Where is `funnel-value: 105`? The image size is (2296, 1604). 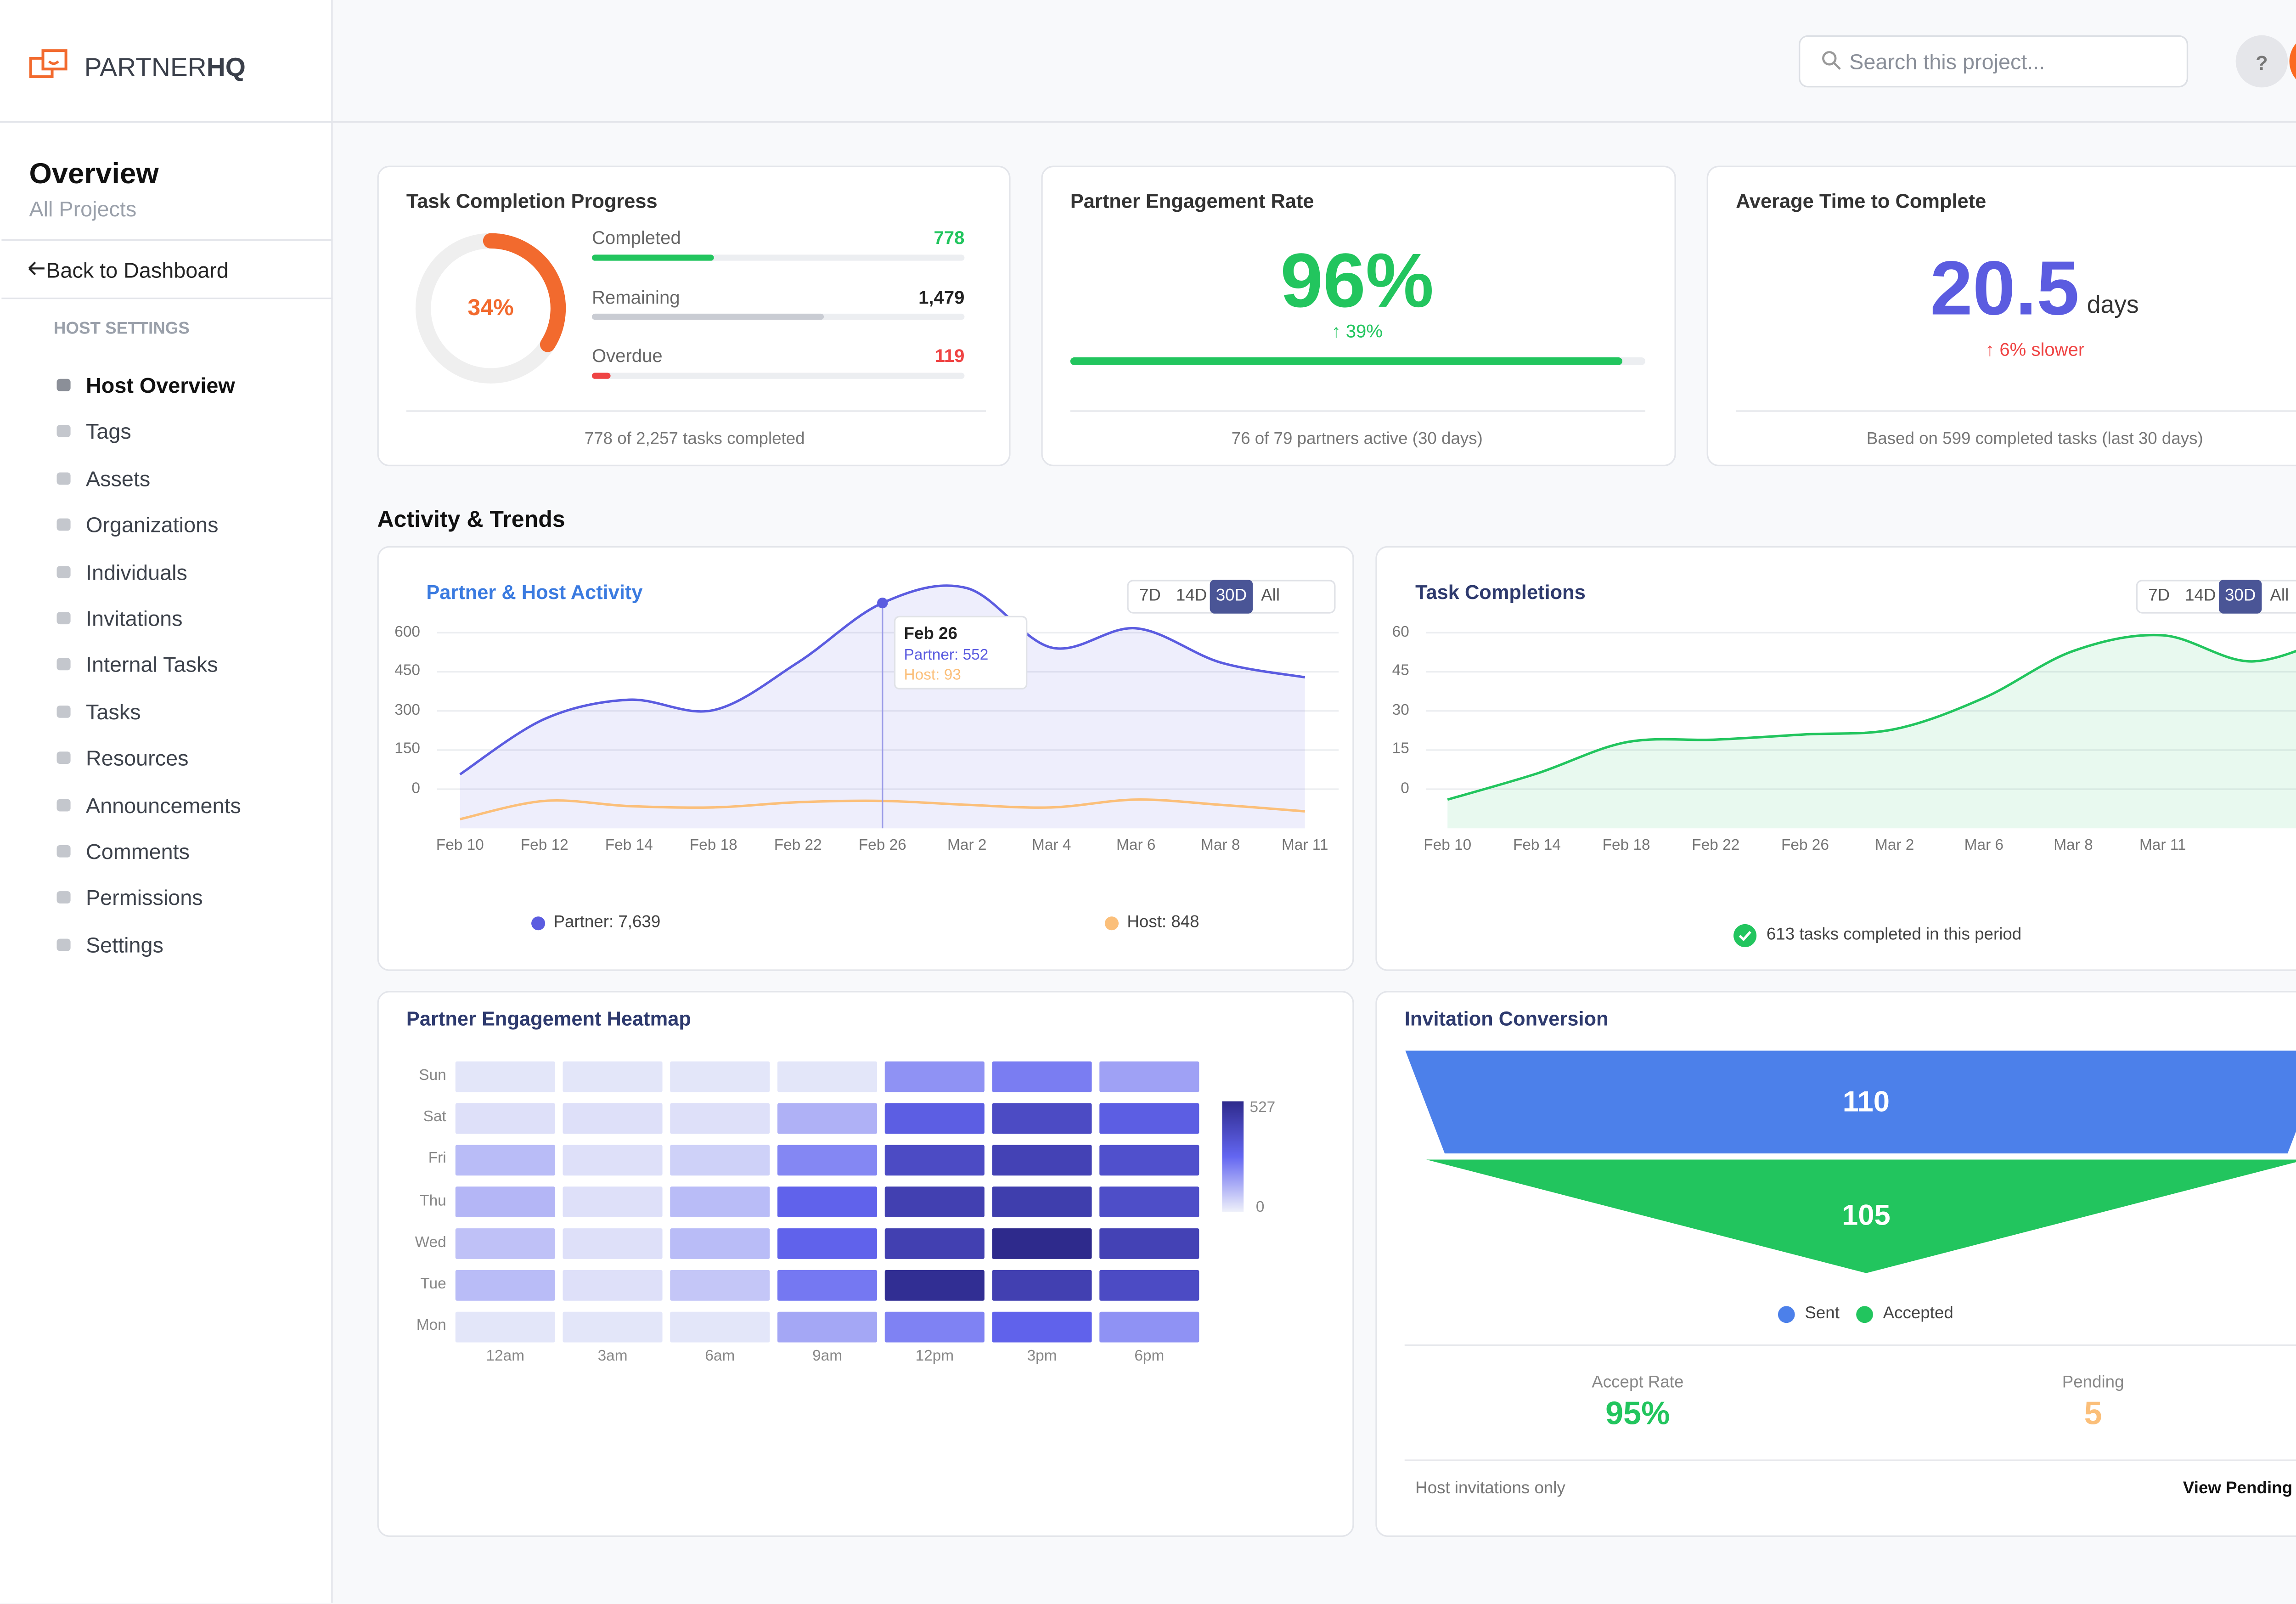 funnel-value: 105 is located at coordinates (1866, 1216).